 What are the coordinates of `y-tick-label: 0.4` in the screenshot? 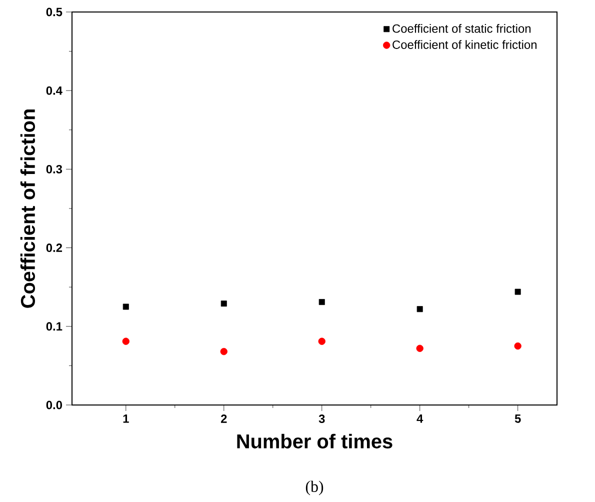 It's located at (54, 90).